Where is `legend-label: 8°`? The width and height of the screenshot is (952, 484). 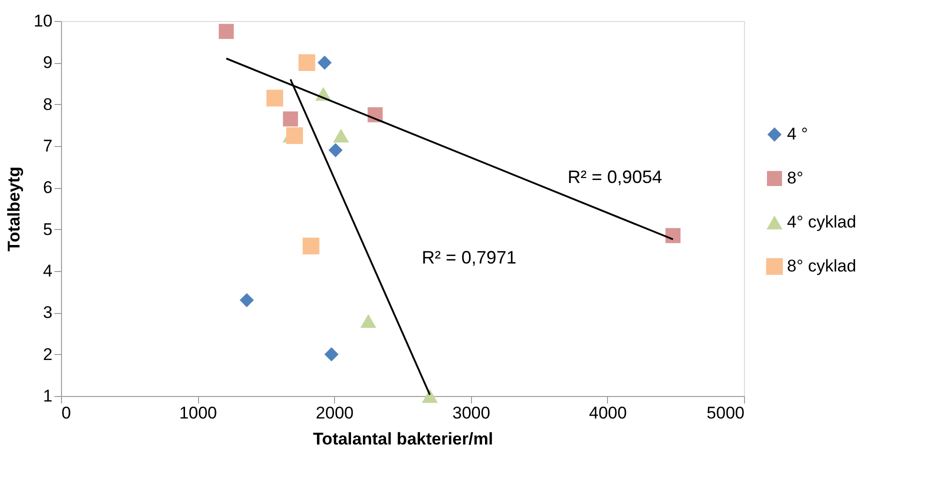
legend-label: 8° is located at coordinates (795, 178).